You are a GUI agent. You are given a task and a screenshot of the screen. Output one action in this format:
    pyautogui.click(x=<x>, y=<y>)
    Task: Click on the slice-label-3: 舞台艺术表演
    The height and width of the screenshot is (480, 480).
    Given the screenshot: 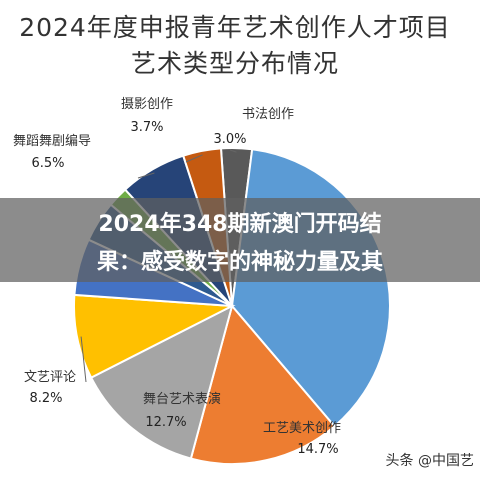 What is the action you would take?
    pyautogui.click(x=182, y=399)
    